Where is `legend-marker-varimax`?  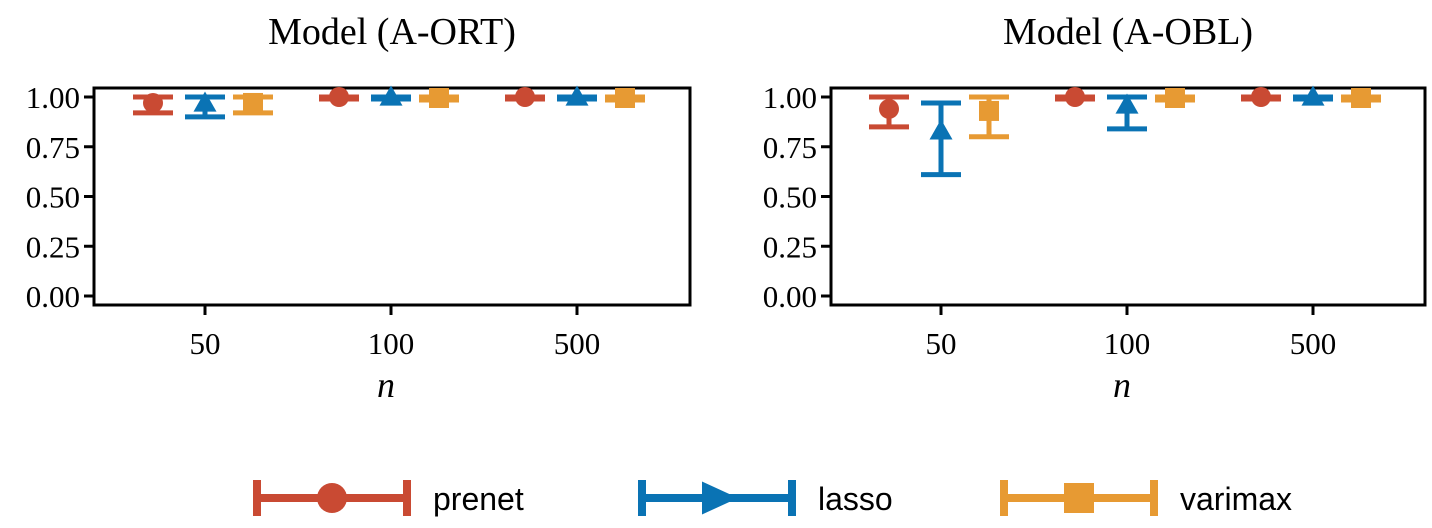
legend-marker-varimax is located at coordinates (1079, 498).